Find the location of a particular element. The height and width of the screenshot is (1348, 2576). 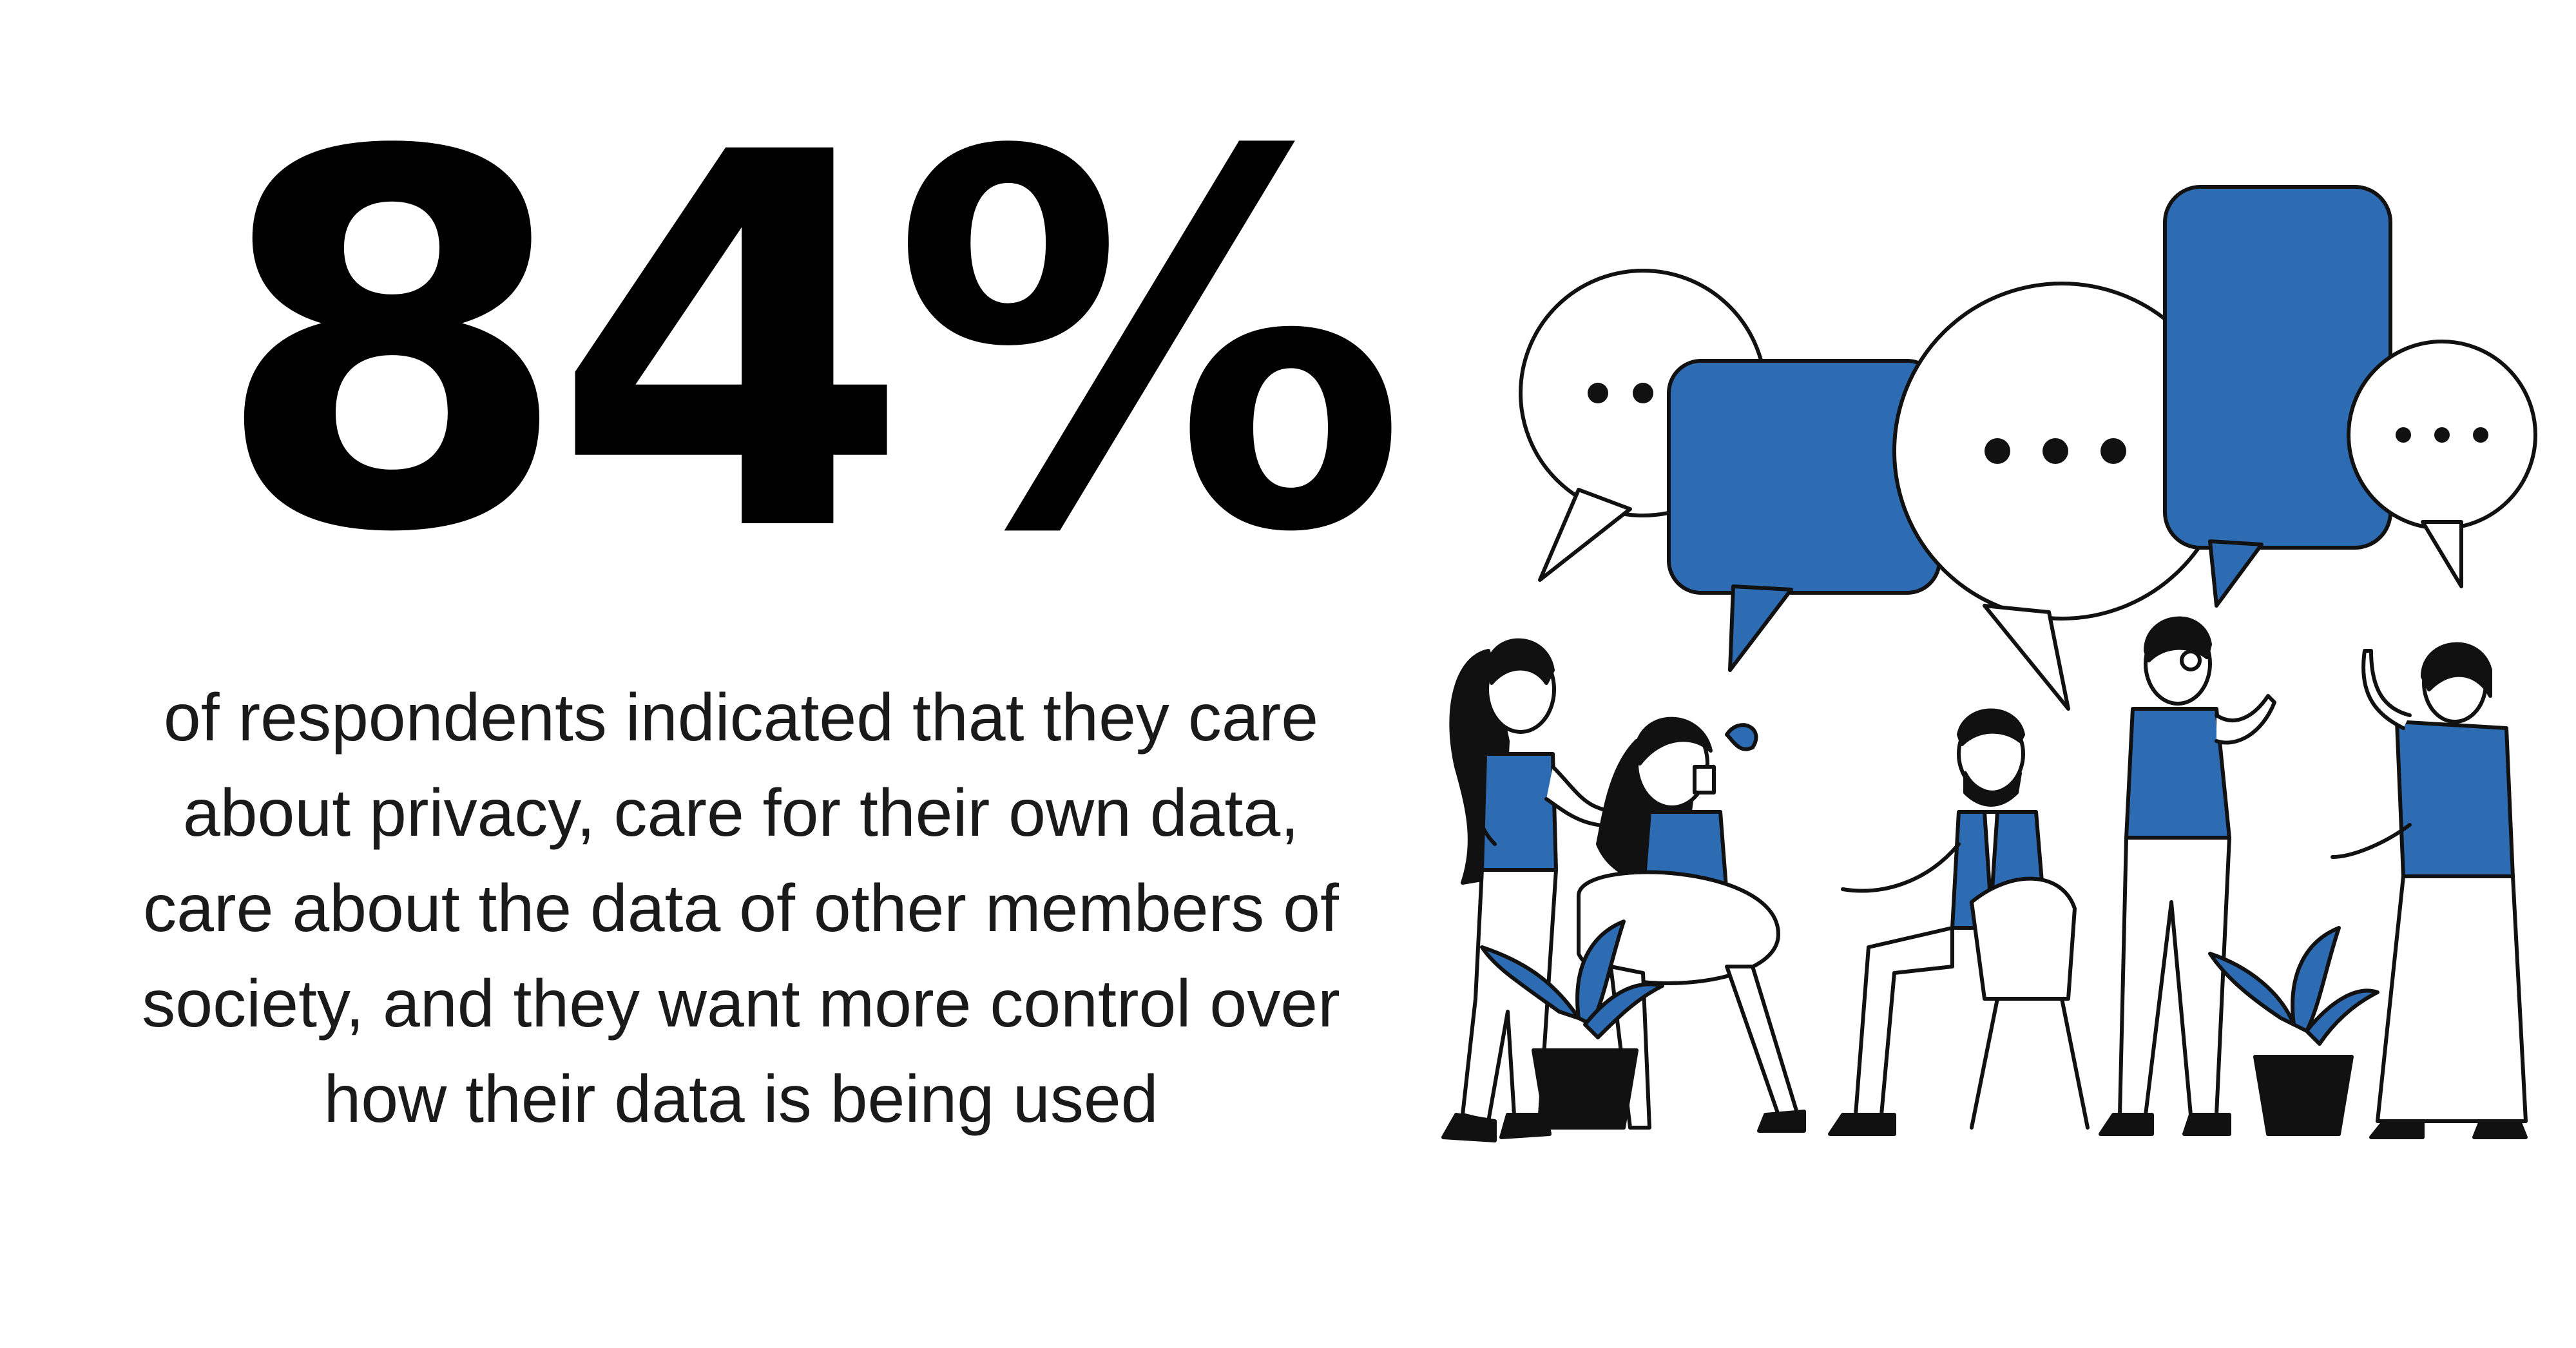

woman-standing-right is located at coordinates (2429, 890).